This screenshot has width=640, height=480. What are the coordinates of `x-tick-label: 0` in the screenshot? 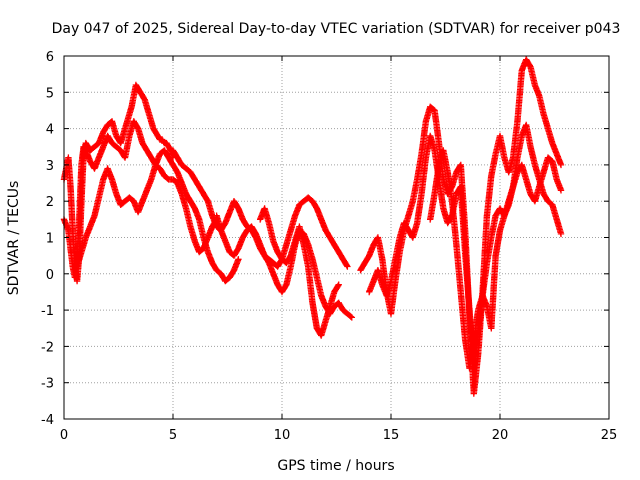 It's located at (64, 435).